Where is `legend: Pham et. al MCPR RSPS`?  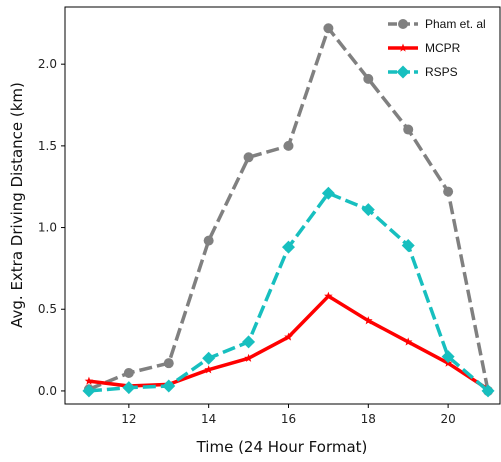
legend: Pham et. al MCPR RSPS is located at coordinates (437, 48).